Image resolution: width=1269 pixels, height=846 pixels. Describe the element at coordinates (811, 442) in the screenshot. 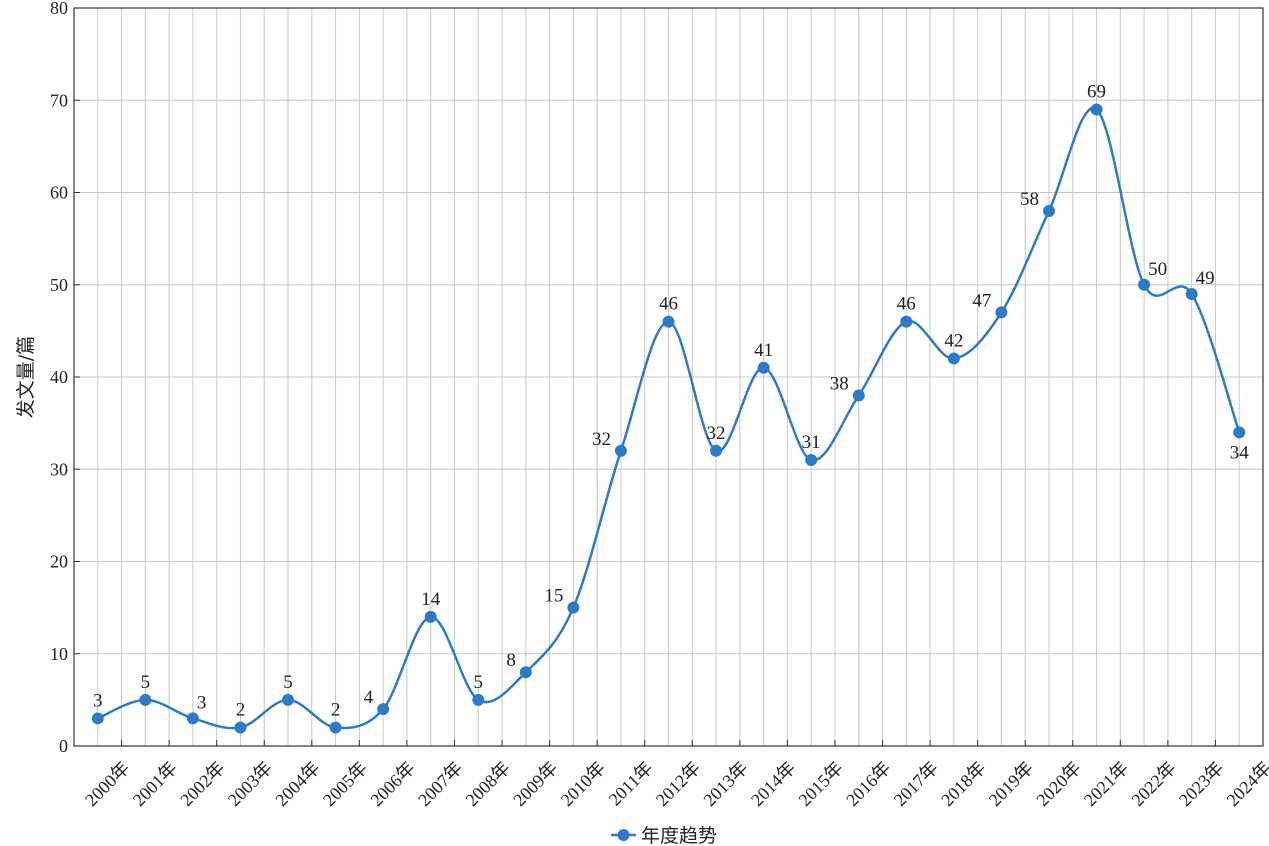

I see `data-value-label: 31` at that location.